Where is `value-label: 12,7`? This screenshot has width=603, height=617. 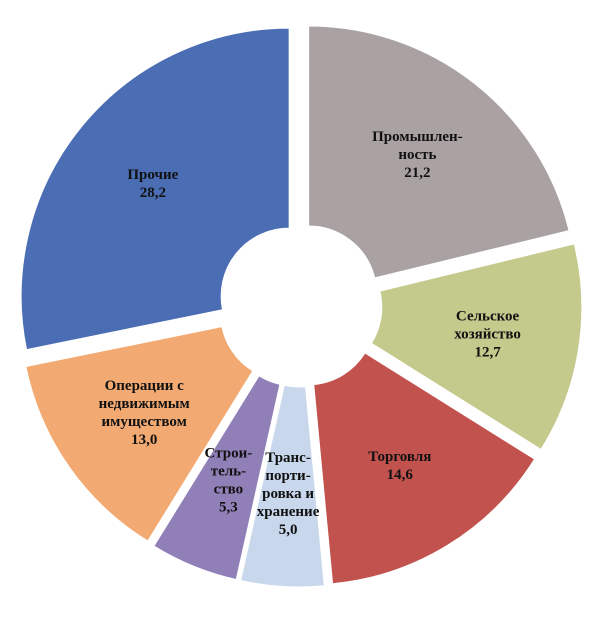
value-label: 12,7 is located at coordinates (487, 353).